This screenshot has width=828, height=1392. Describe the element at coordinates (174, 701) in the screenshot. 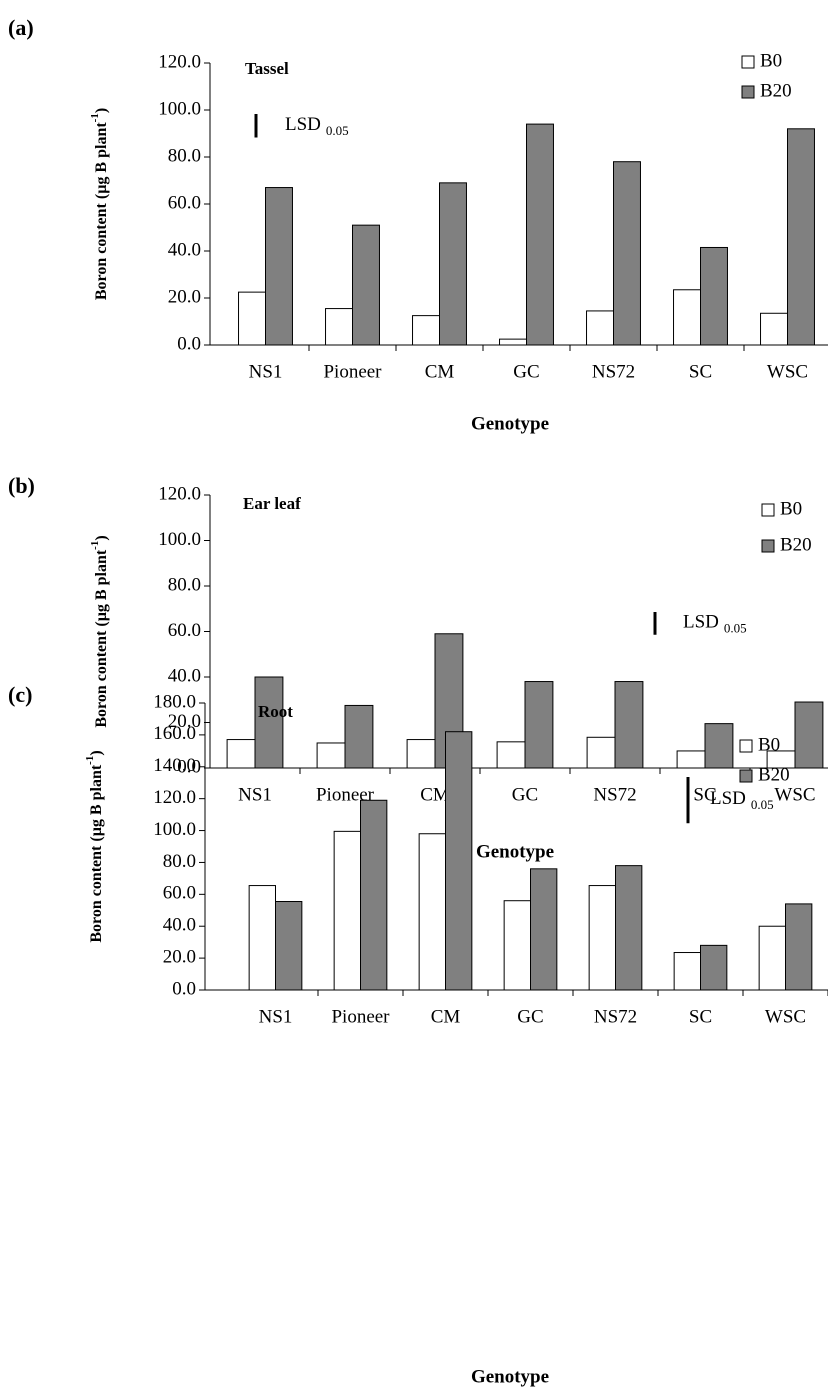

I see `y-tick-label: 180.0` at that location.